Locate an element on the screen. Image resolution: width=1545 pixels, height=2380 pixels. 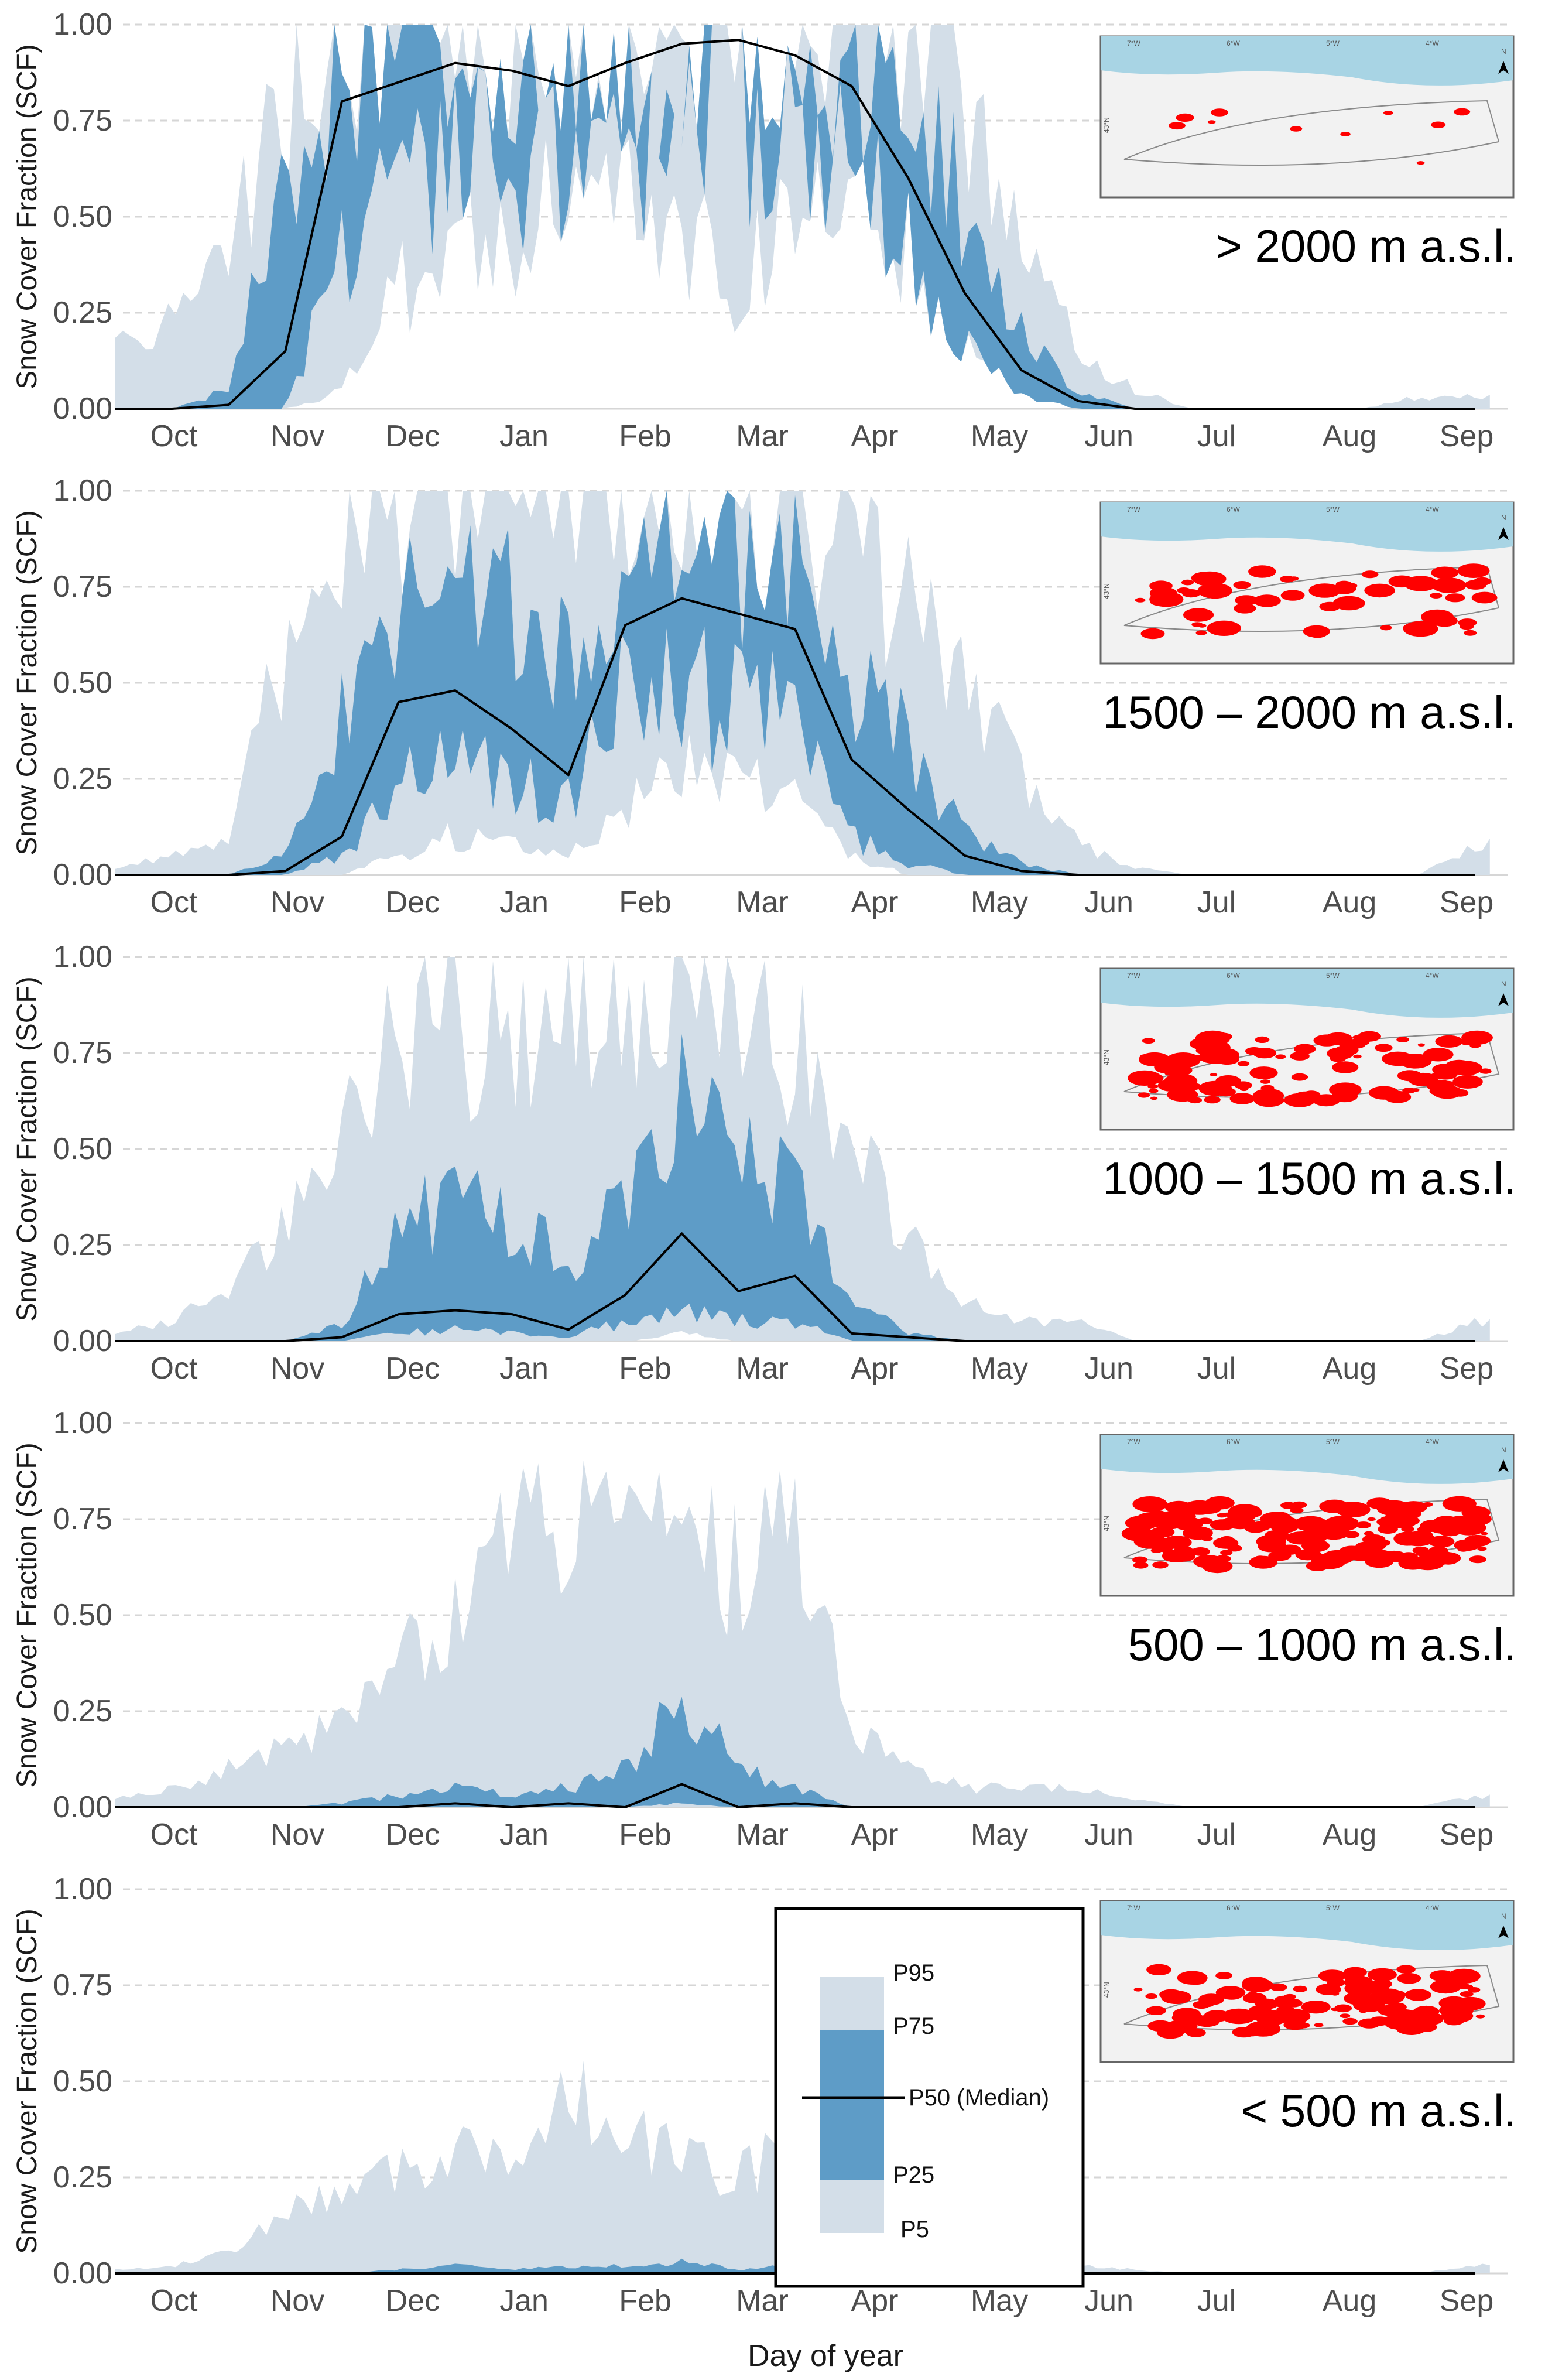
map-lon-tick: 5°W is located at coordinates (1333, 976).